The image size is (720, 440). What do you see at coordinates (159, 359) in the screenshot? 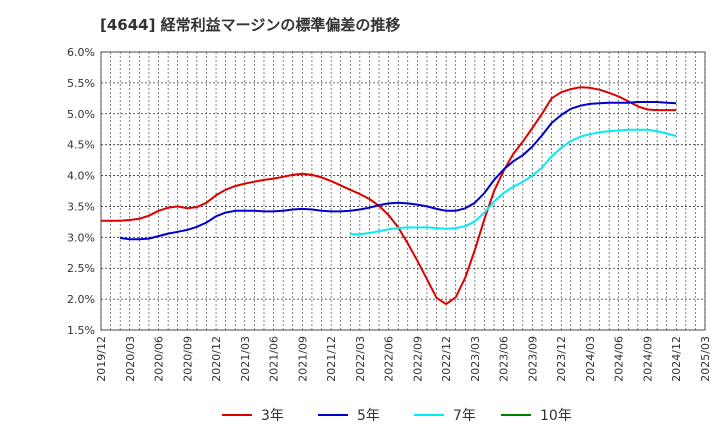
I see `x-tick-label: 2020/06` at bounding box center [159, 359].